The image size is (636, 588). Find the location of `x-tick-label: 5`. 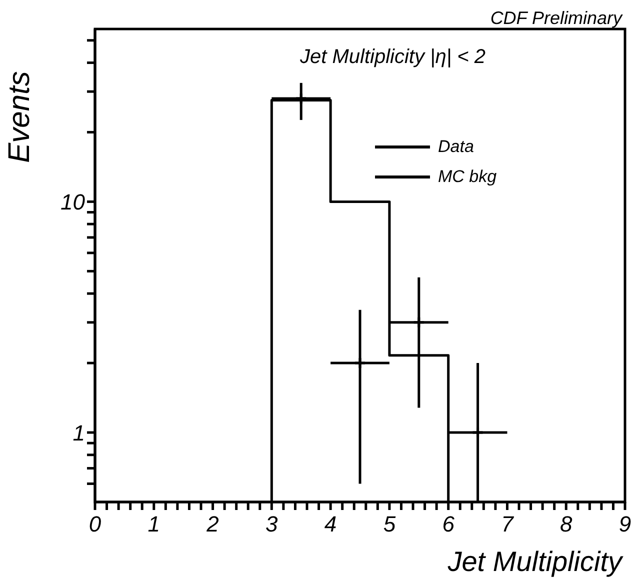

x-tick-label: 5 is located at coordinates (389, 524).